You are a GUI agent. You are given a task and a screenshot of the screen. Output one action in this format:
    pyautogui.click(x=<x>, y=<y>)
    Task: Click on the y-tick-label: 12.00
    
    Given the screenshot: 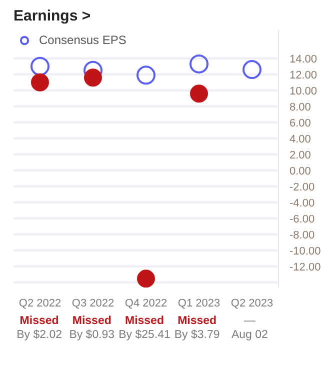 What is the action you would take?
    pyautogui.click(x=304, y=75)
    